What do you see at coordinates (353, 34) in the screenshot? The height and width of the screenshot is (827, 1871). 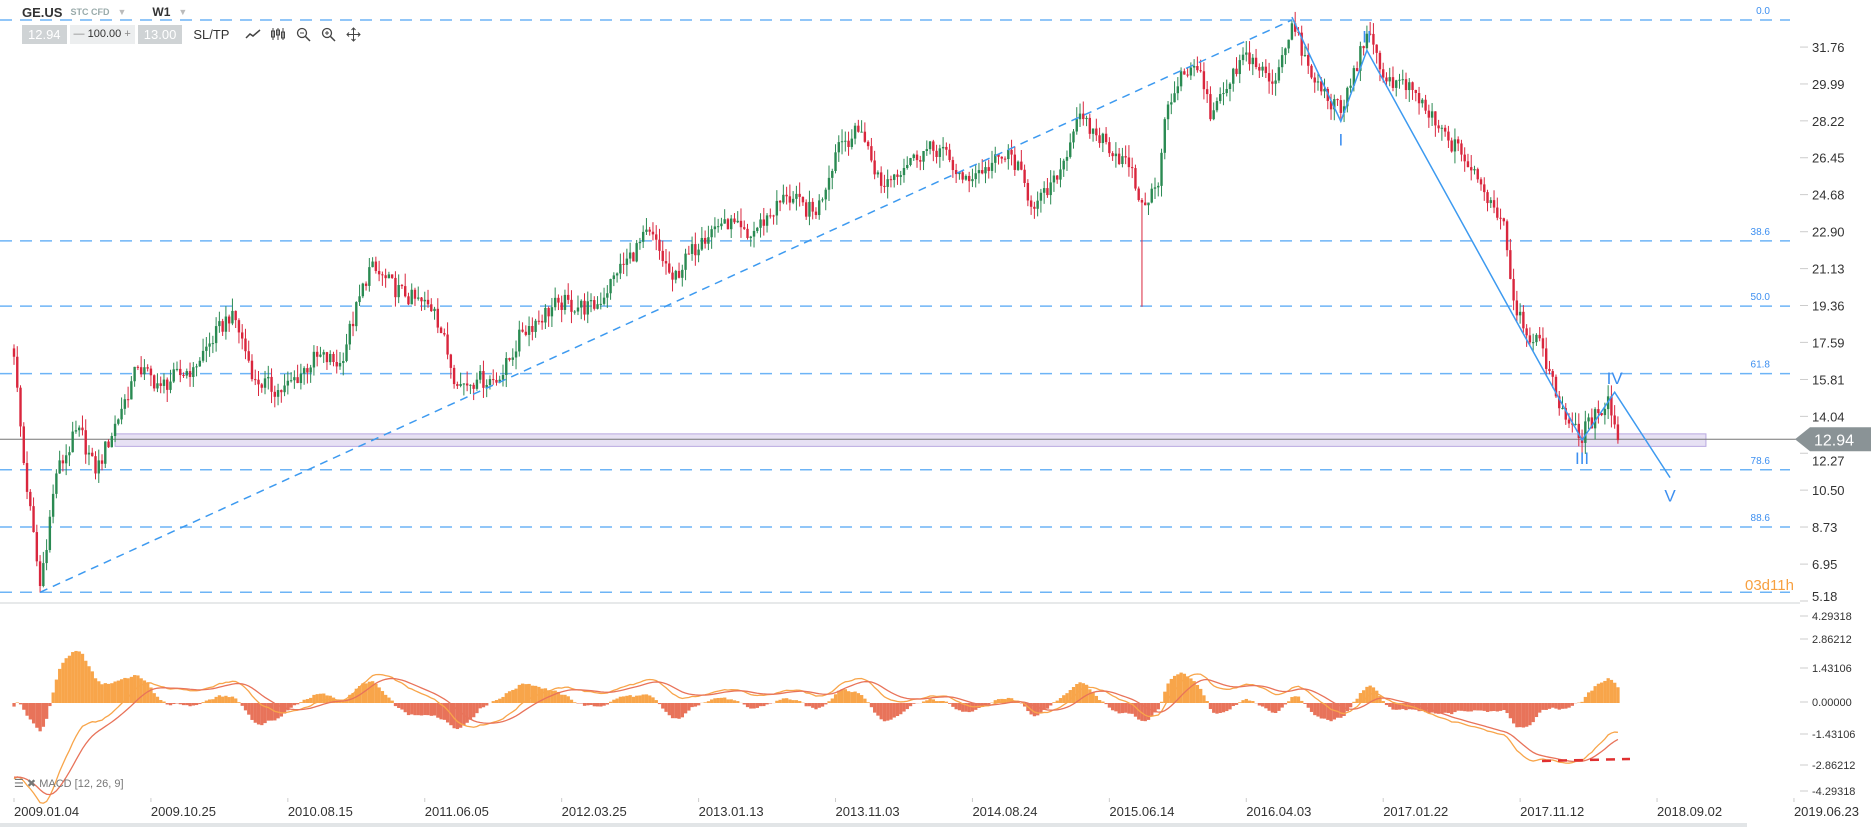 I see `crosshair-icon` at bounding box center [353, 34].